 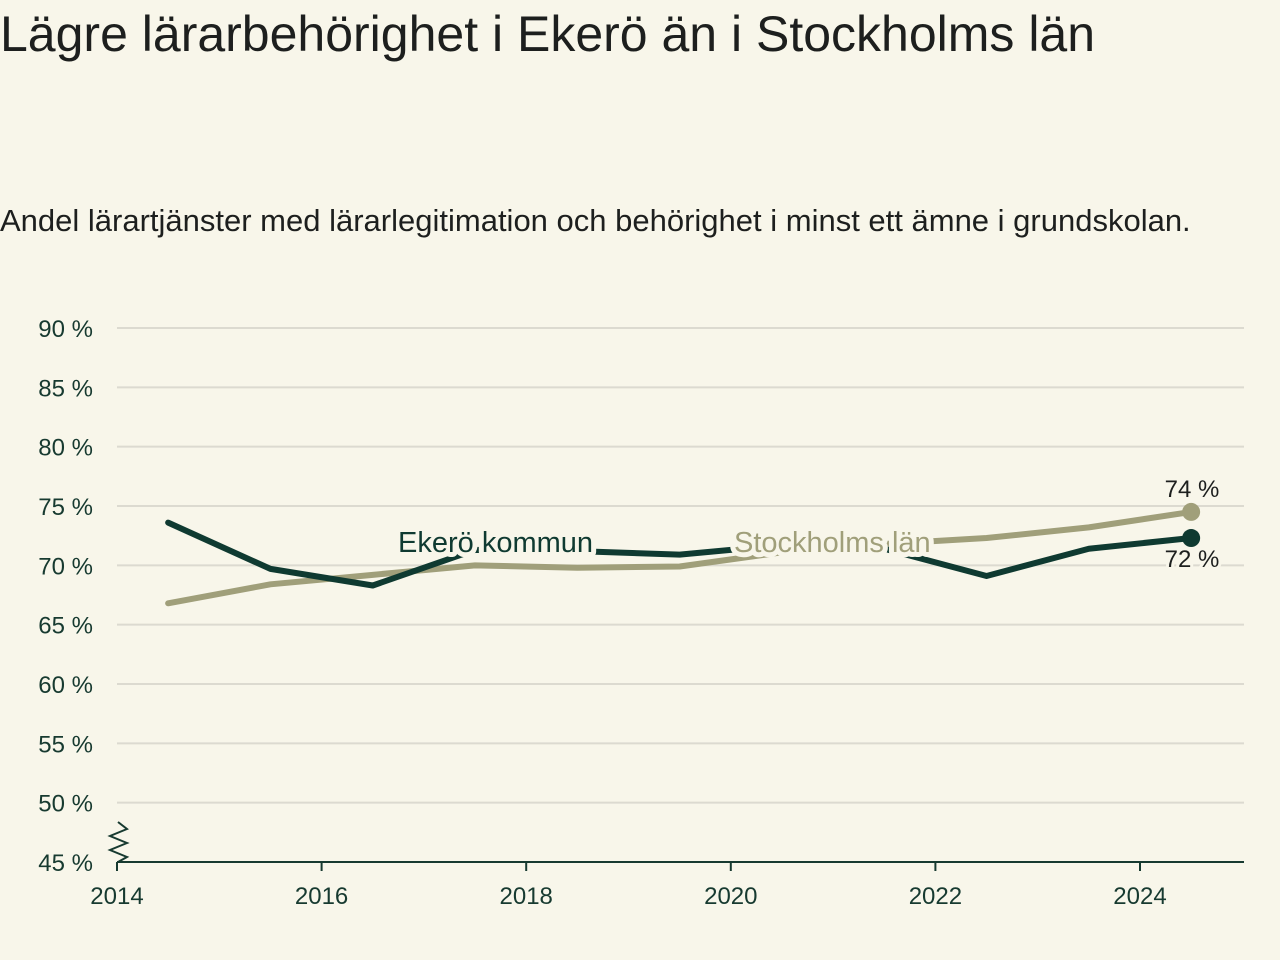 What do you see at coordinates (1191, 511) in the screenshot?
I see `end-dot-stockholm` at bounding box center [1191, 511].